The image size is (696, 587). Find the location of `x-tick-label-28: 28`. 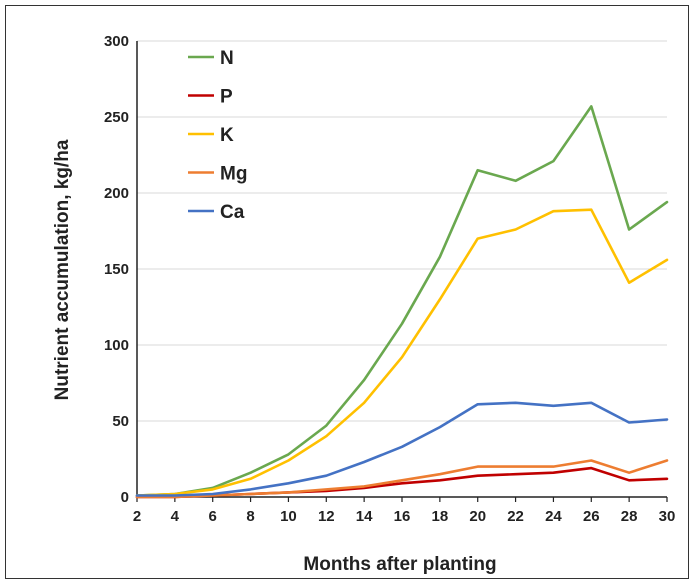

x-tick-label-28: 28 is located at coordinates (629, 516).